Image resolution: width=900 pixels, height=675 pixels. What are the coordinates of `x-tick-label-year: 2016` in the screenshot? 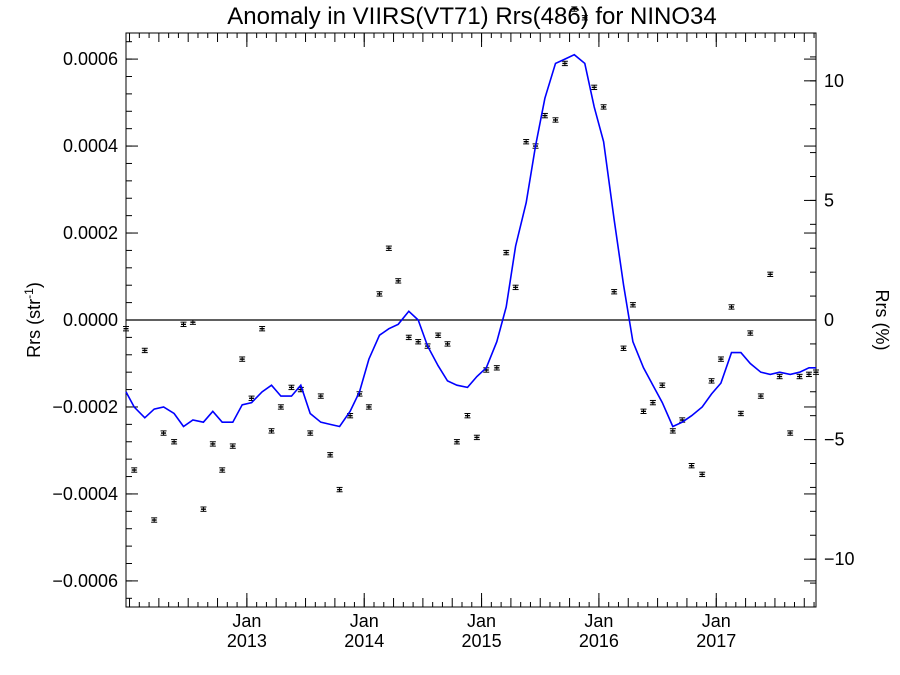 It's located at (599, 641).